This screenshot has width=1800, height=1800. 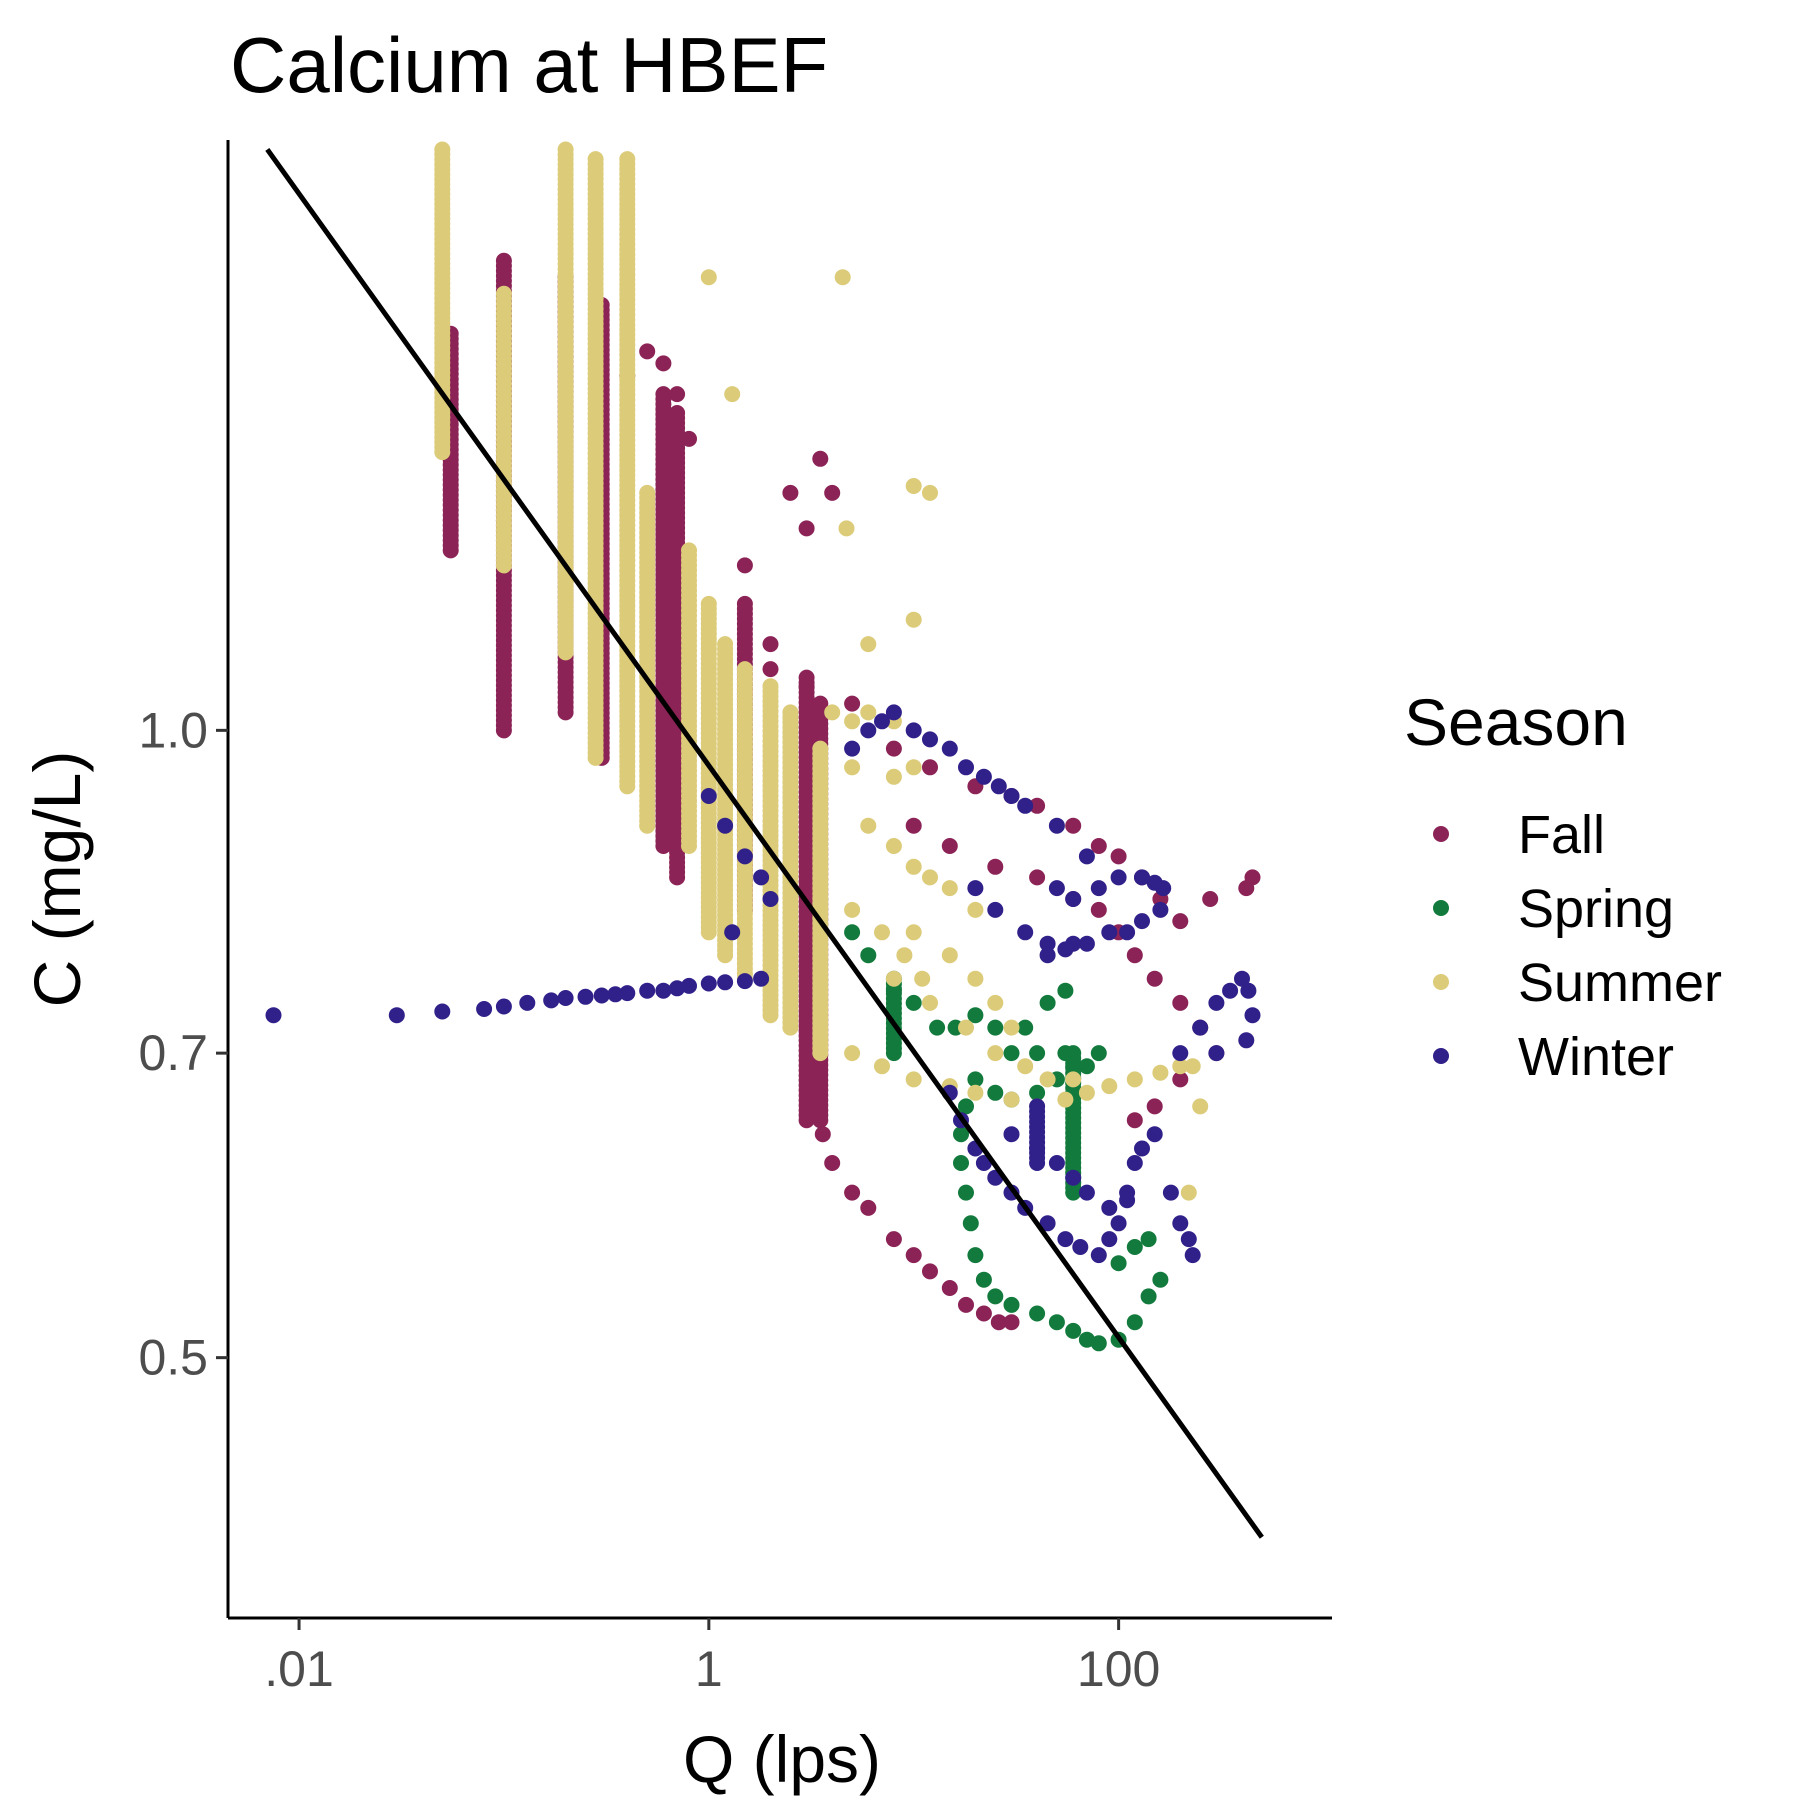 What do you see at coordinates (57, 879) in the screenshot?
I see `y-axis-title: C (mg/L)` at bounding box center [57, 879].